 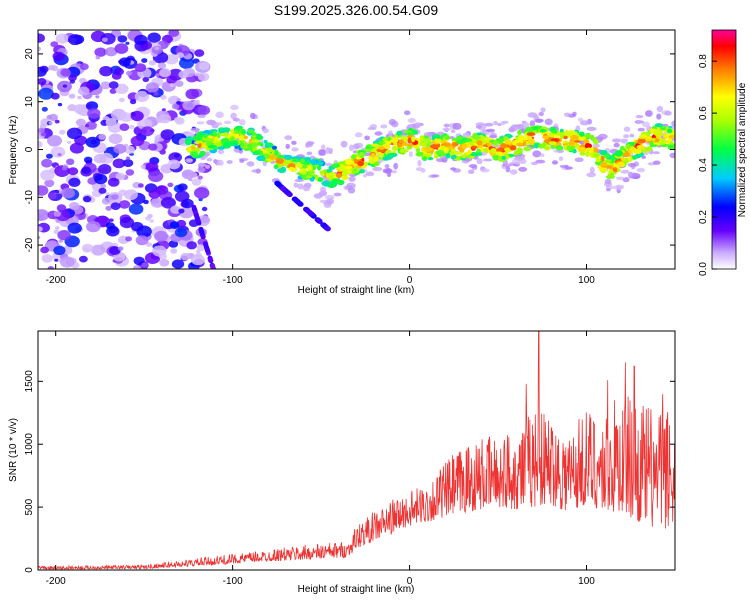 I want to click on spectrogram-xlabel: Height of straight line (km), so click(x=356, y=290).